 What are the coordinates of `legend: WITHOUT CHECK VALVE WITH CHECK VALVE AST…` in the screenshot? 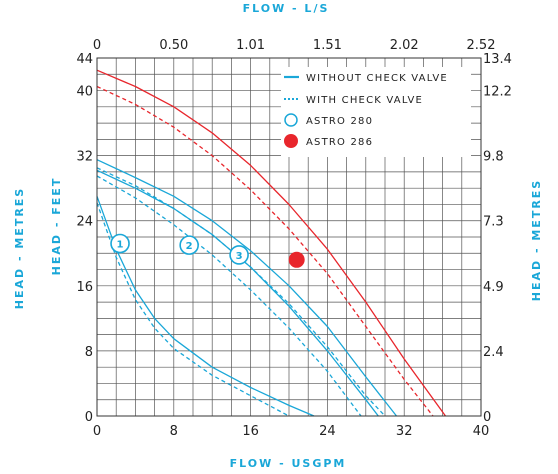 It's located at (376, 112).